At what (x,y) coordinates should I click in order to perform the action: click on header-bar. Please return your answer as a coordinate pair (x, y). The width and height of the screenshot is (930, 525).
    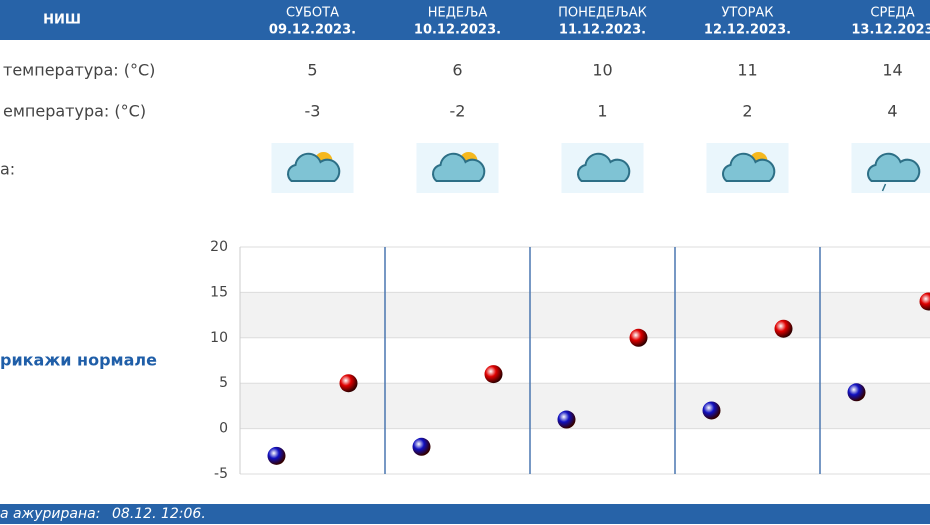
    Looking at the image, I should click on (465, 20).